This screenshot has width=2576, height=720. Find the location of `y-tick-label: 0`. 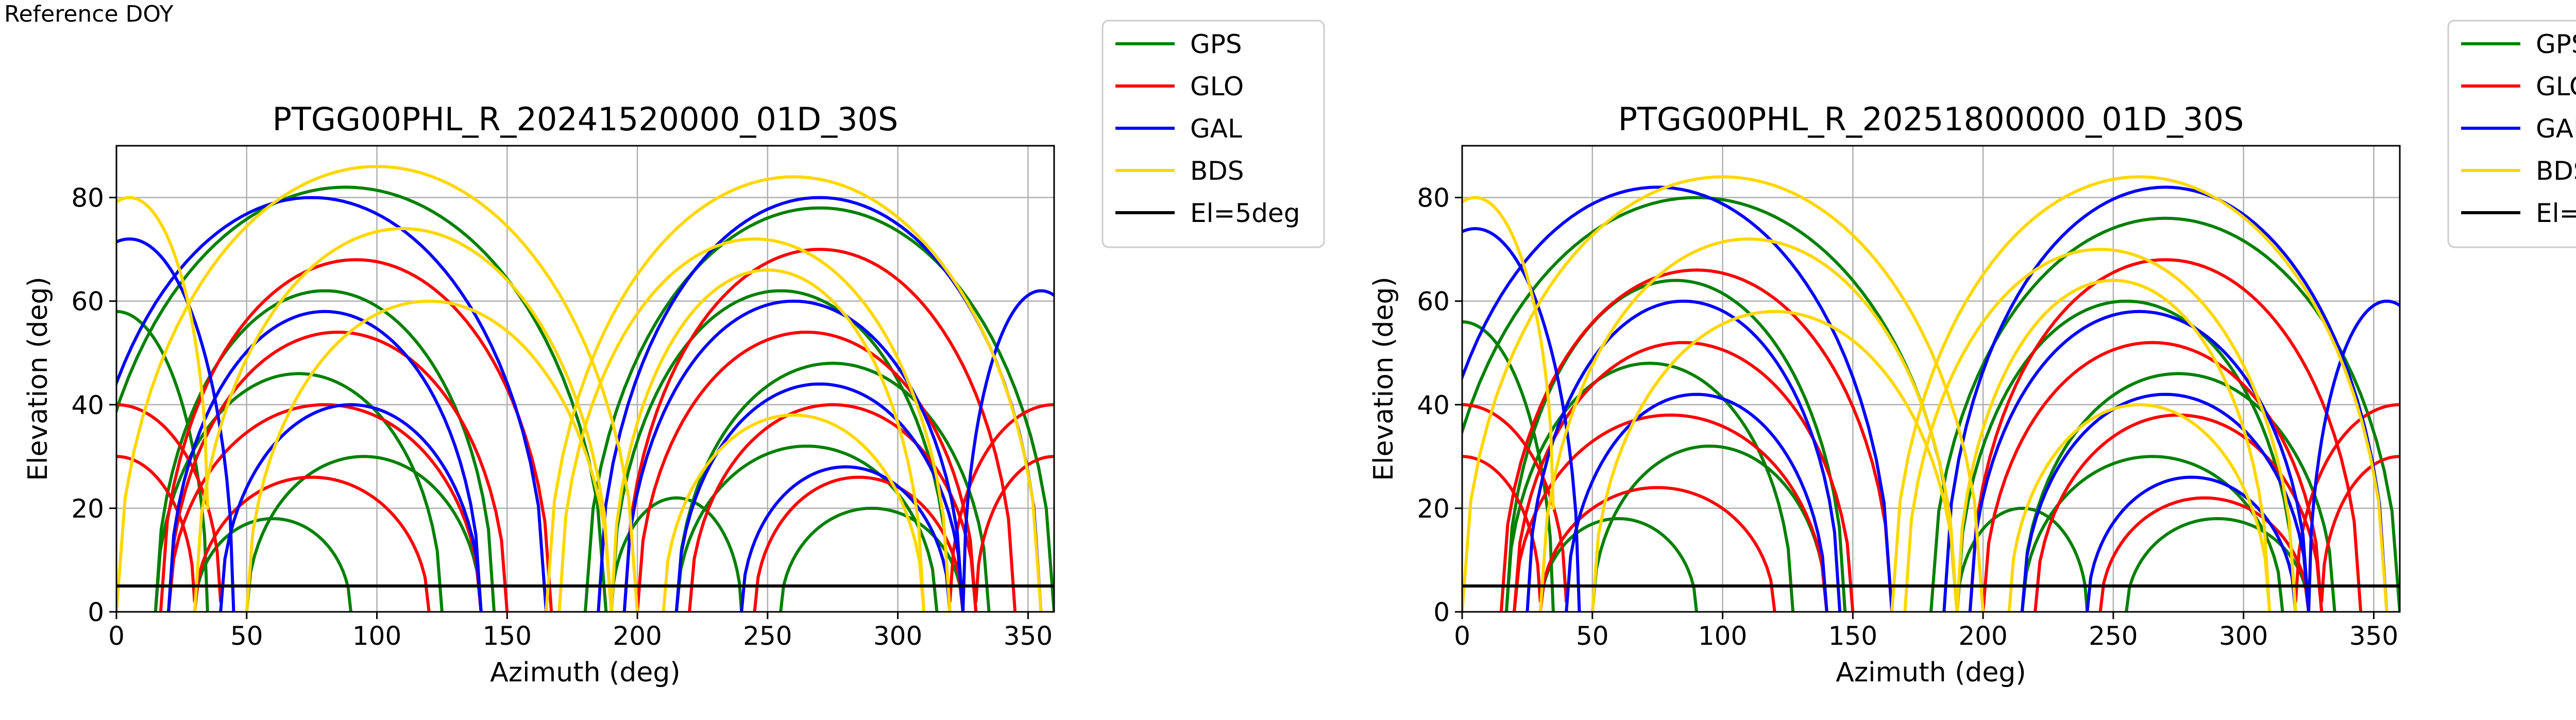

y-tick-label: 0 is located at coordinates (96, 612).